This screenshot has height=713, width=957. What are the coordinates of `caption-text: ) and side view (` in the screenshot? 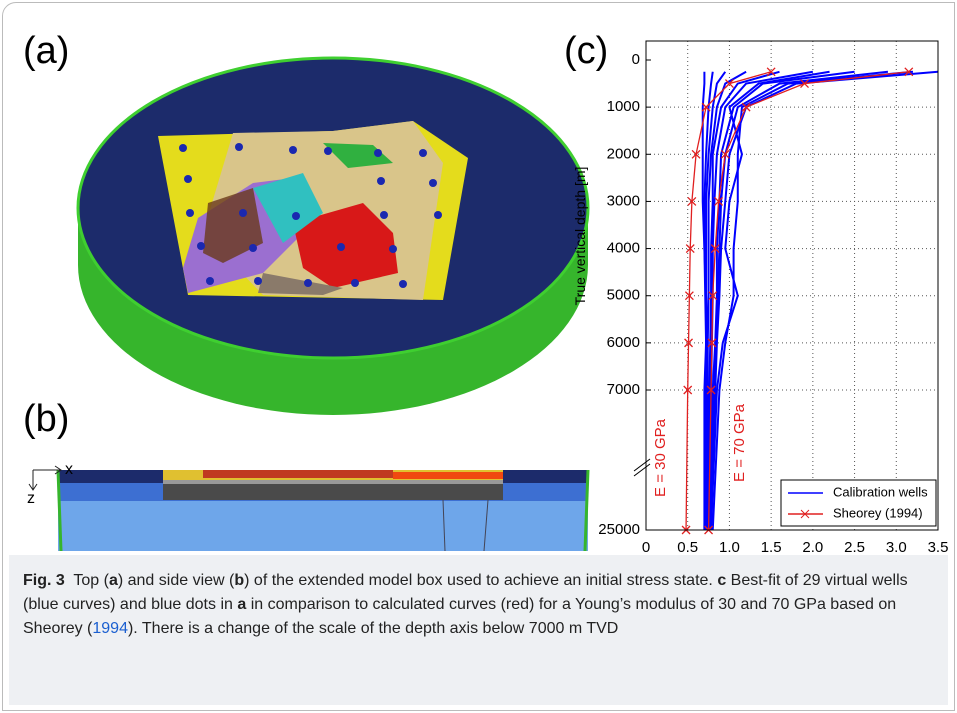 It's located at (176, 580).